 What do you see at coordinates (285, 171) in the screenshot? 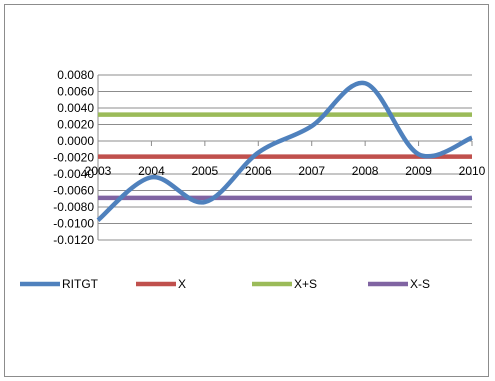
I see `x-axis-tick-labels: 2003 2004 2005 2006 2007 2008 2009 2010` at bounding box center [285, 171].